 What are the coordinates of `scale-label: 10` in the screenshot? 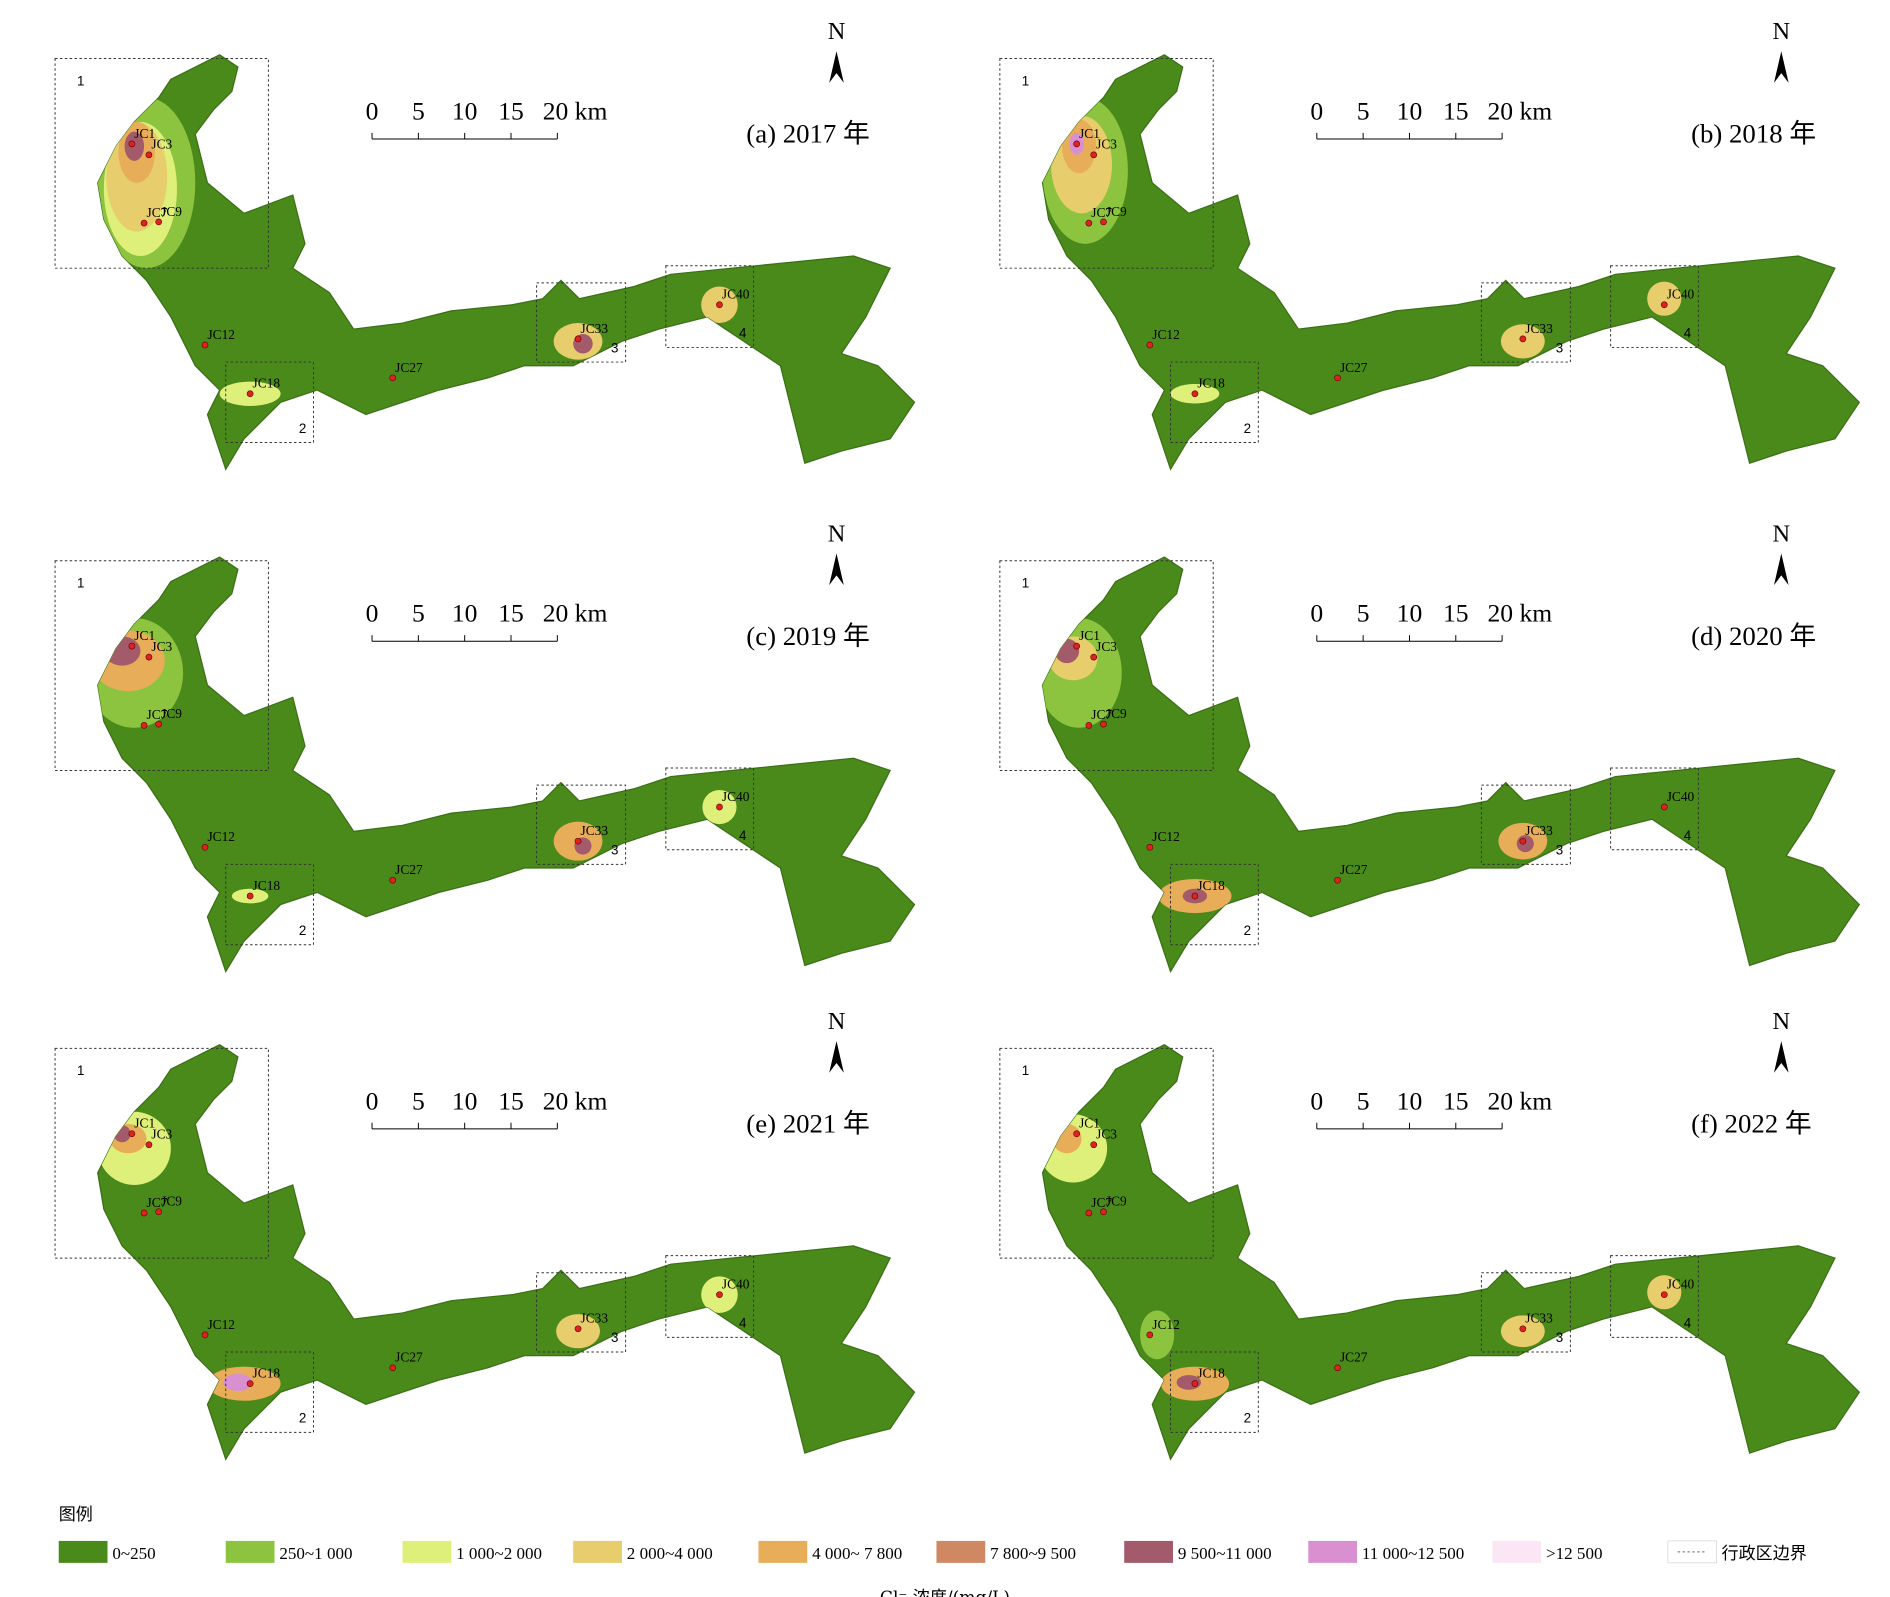 It's located at (465, 110).